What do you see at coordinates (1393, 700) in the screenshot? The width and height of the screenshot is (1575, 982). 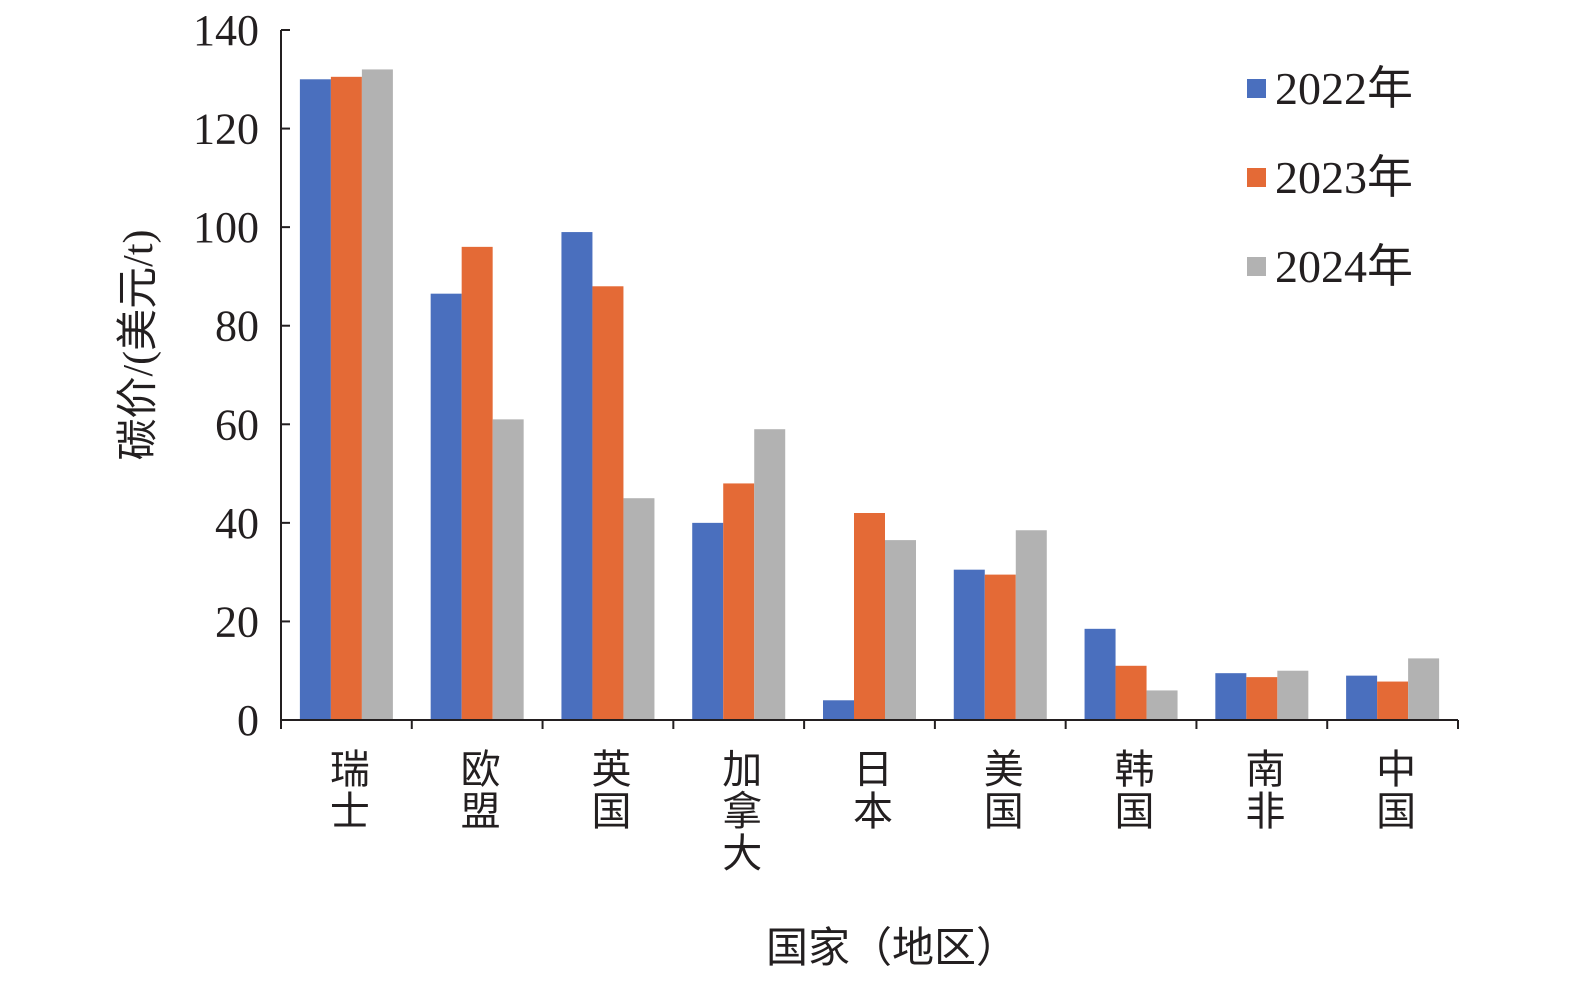 I see `bar-中国-2023年` at bounding box center [1393, 700].